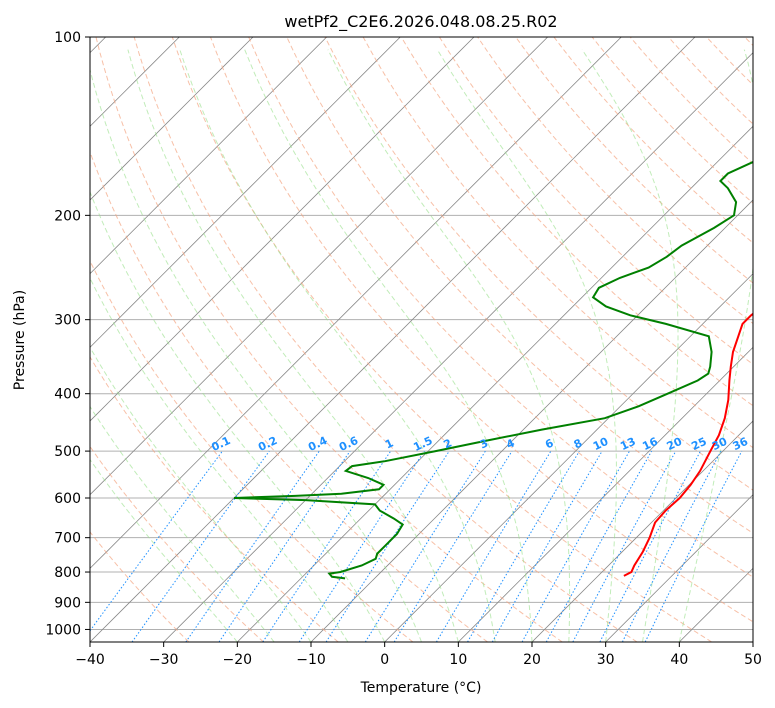 The image size is (775, 708). What do you see at coordinates (67, 38) in the screenshot?
I see `y-tick-label: 100` at bounding box center [67, 38].